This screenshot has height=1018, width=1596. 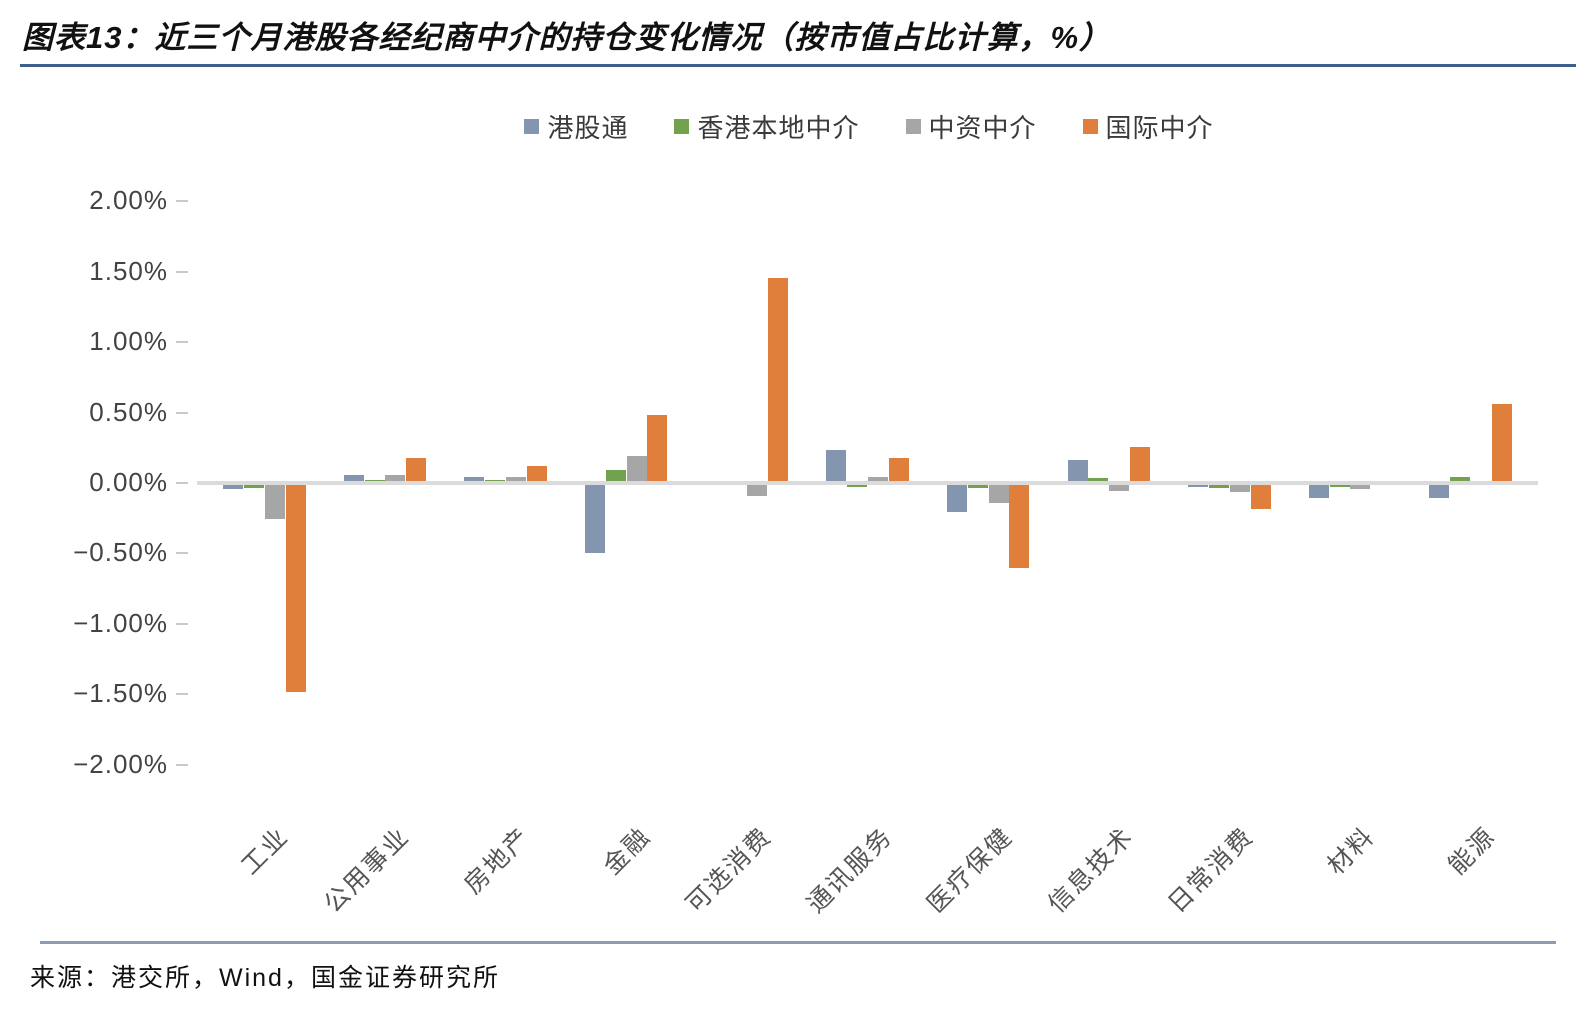 I want to click on bar-国际中介-医疗保健, so click(x=1019, y=527).